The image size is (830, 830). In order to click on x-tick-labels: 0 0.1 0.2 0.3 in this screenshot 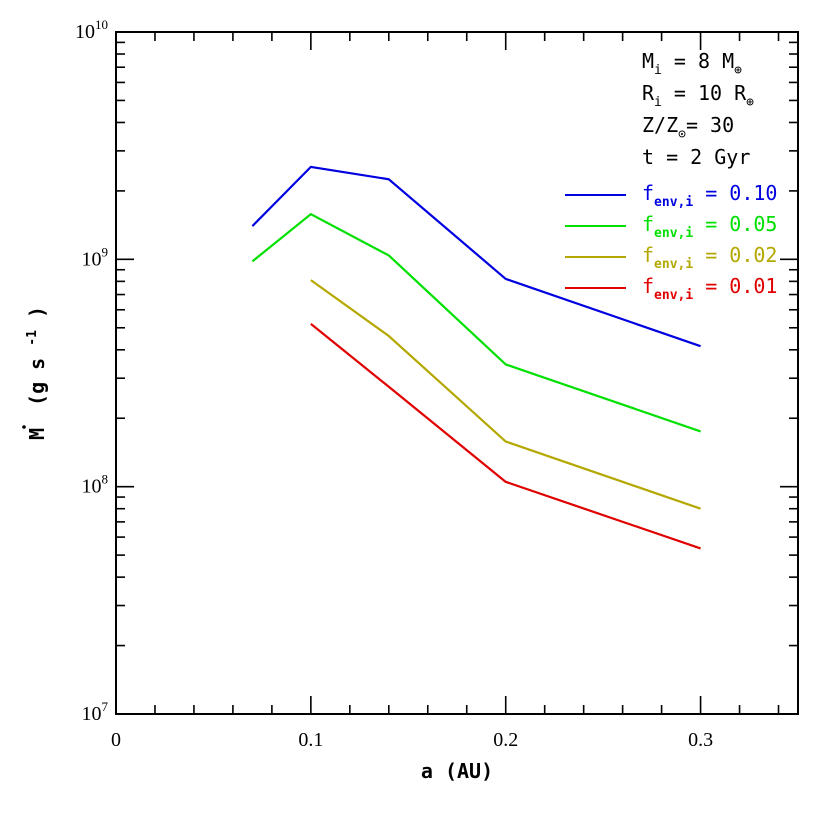, I will do `click(412, 740)`.